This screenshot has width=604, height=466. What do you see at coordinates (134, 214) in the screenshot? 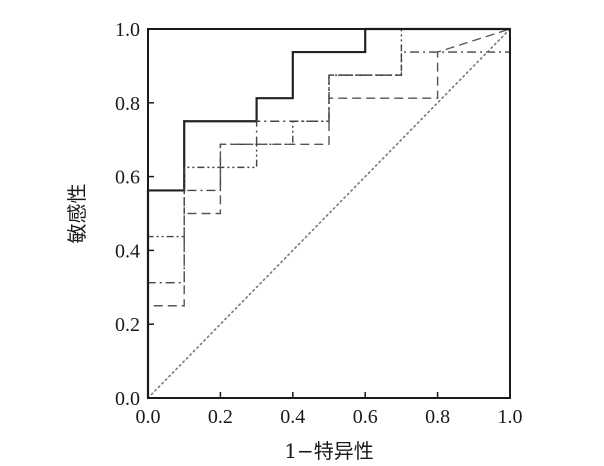
I see `y-axis-ticks: 0.0 0.2 0.4 0.6 0.8 1.0` at bounding box center [134, 214].